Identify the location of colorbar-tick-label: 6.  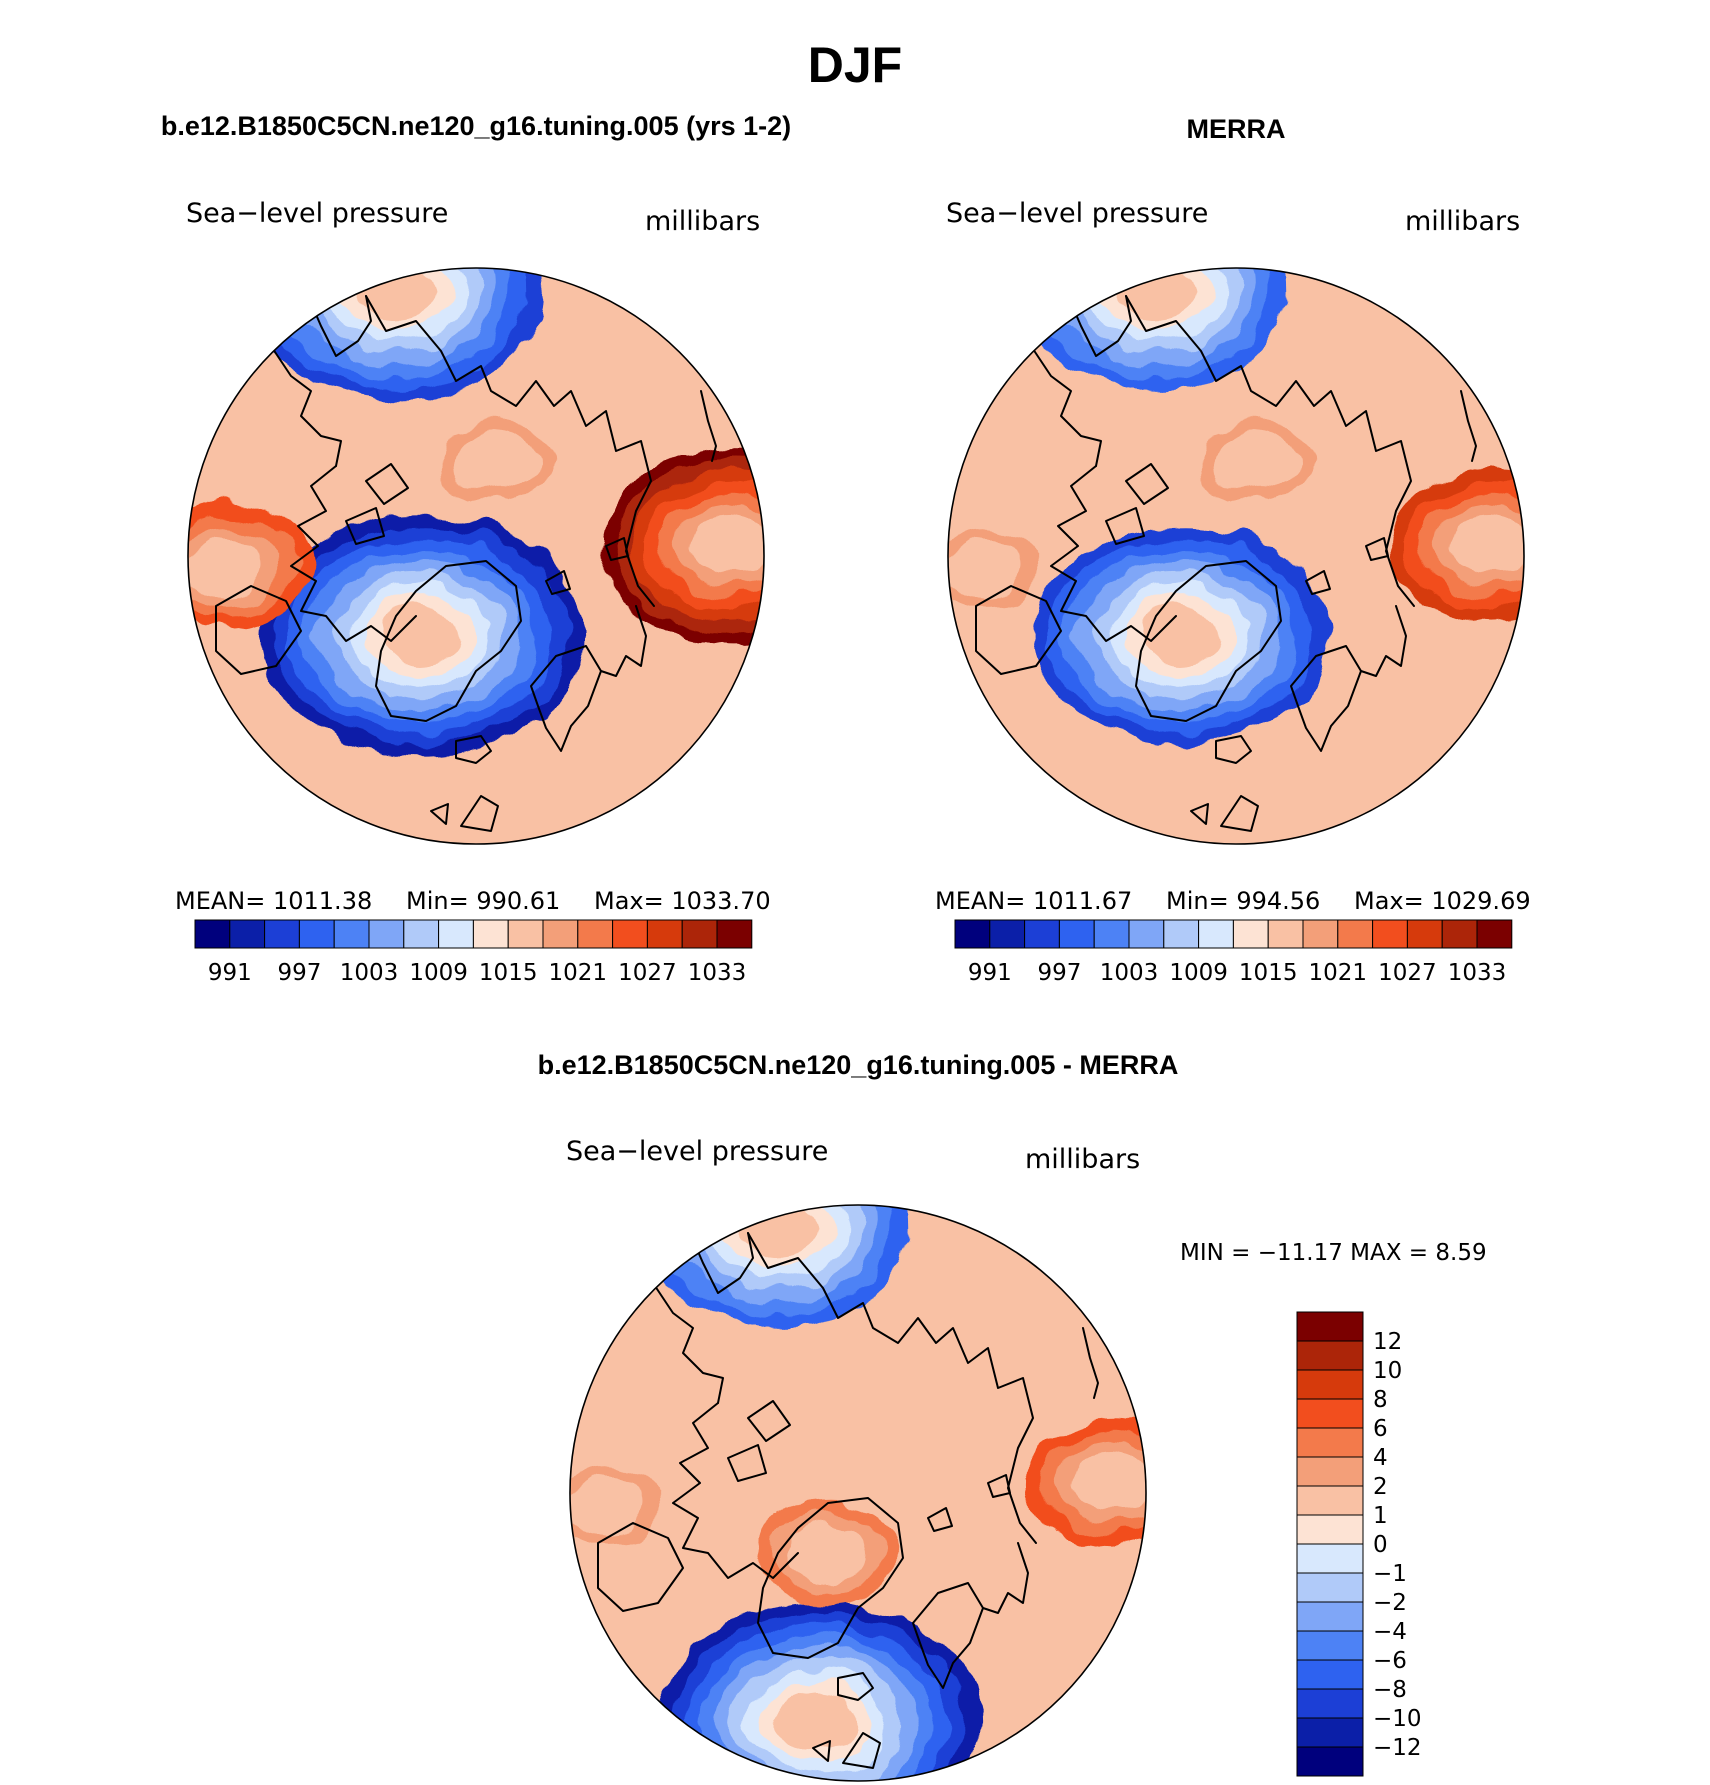
(1380, 1429).